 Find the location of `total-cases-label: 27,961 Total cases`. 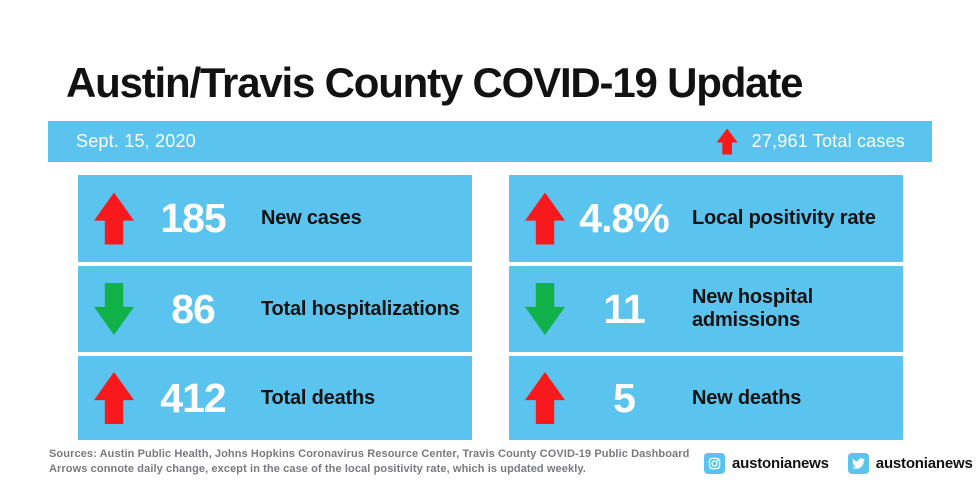

total-cases-label: 27,961 Total cases is located at coordinates (828, 141).